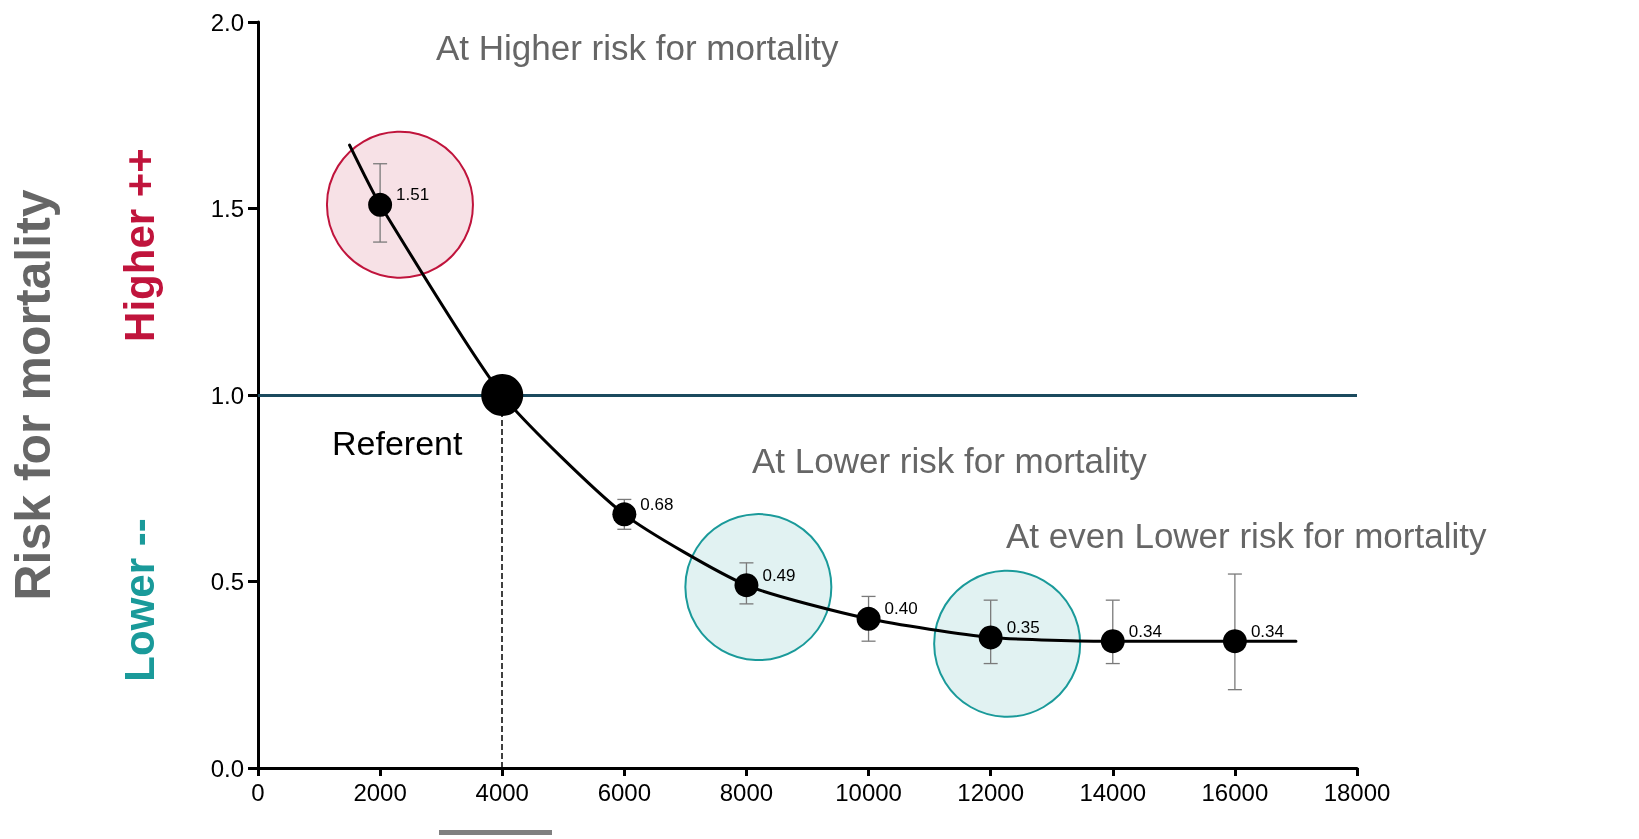  What do you see at coordinates (227, 22) in the screenshot?
I see `y-tick-label: 2.0` at bounding box center [227, 22].